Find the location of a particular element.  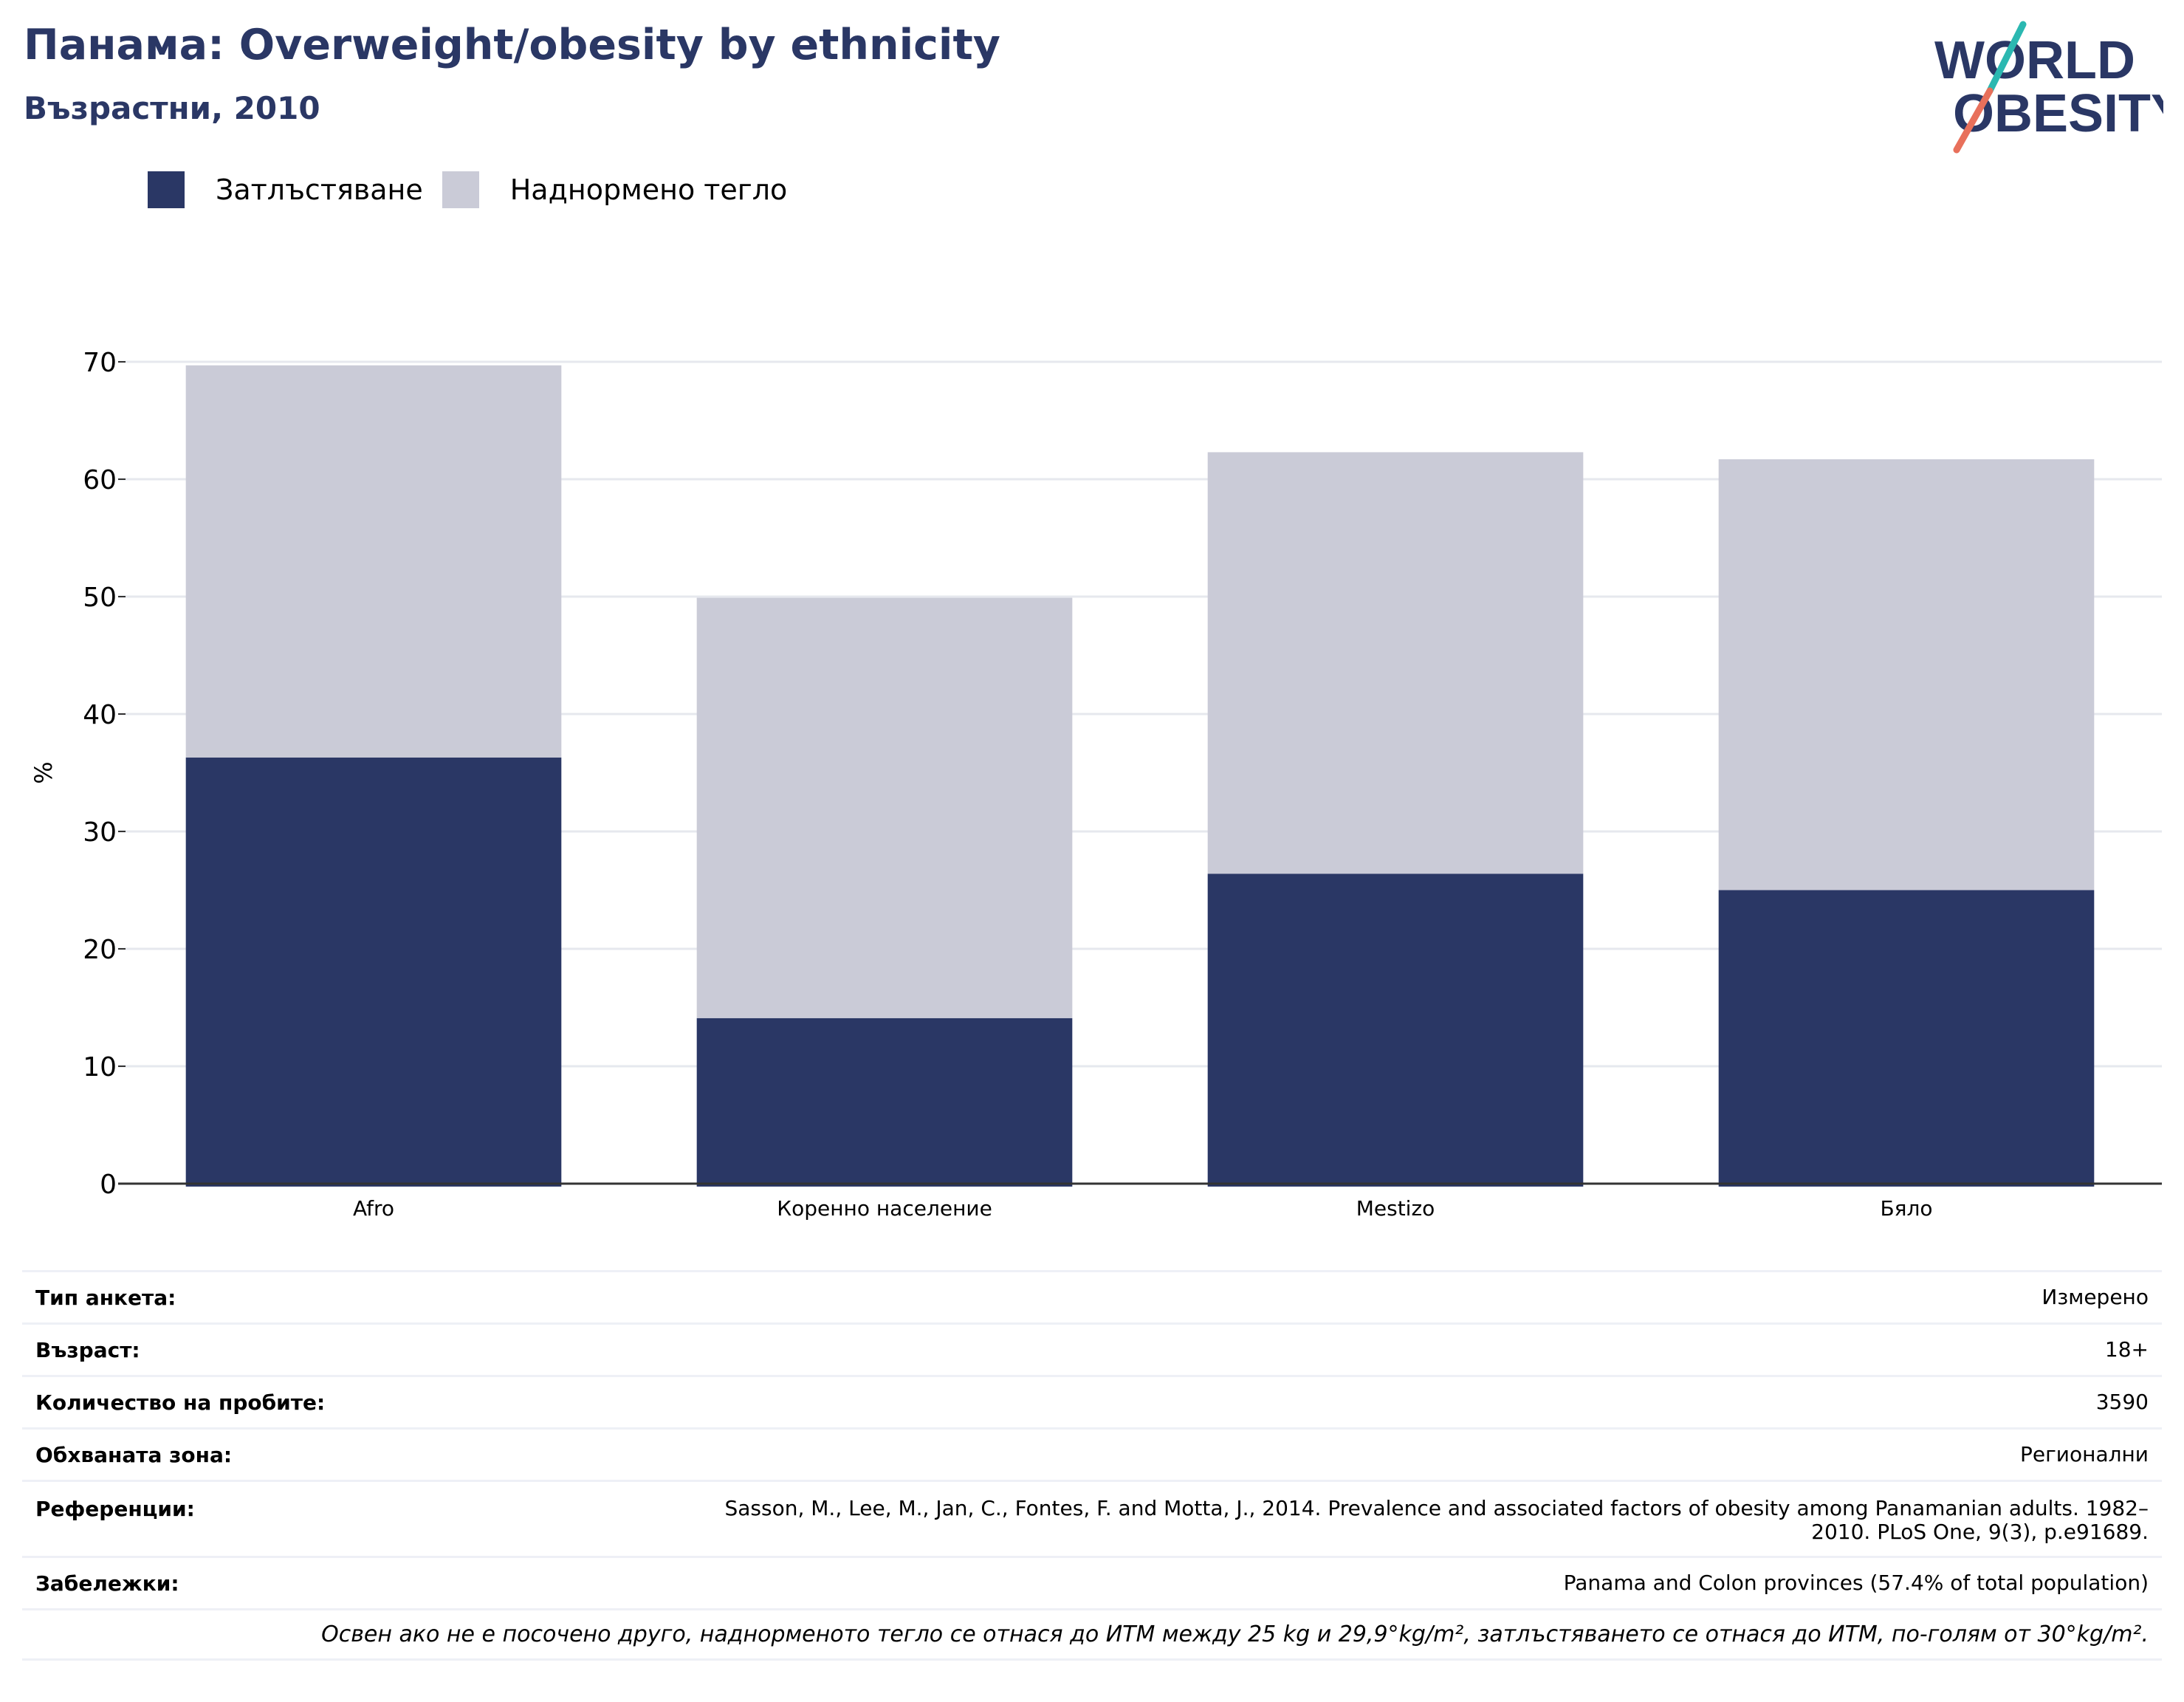

meta-label-age: Възраст: is located at coordinates (87, 1349).